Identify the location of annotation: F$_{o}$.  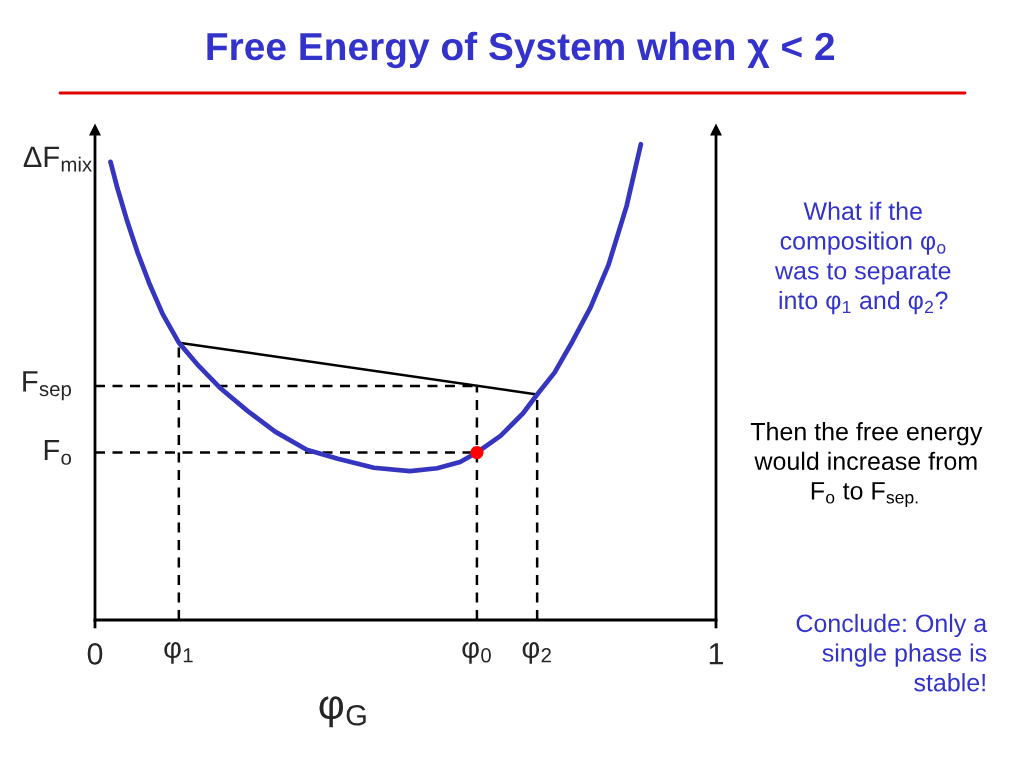
(58, 452).